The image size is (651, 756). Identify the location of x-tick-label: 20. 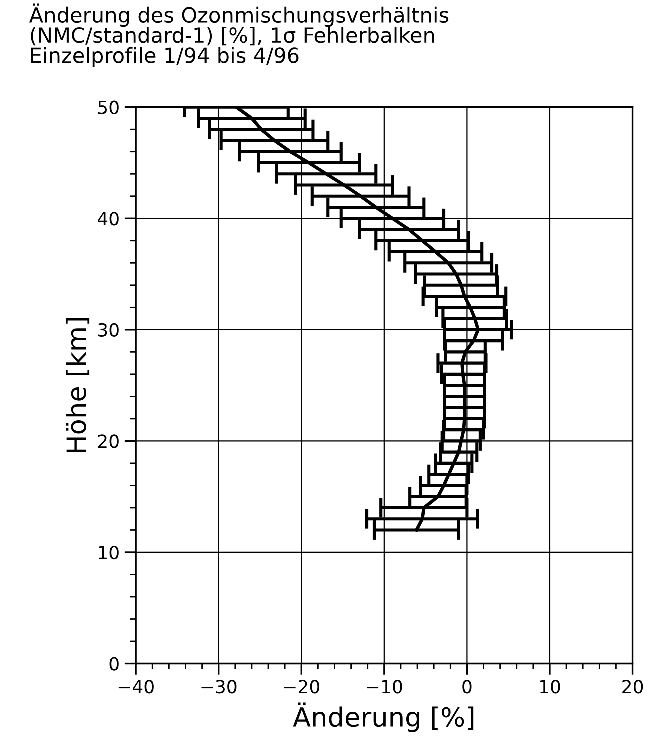
(633, 687).